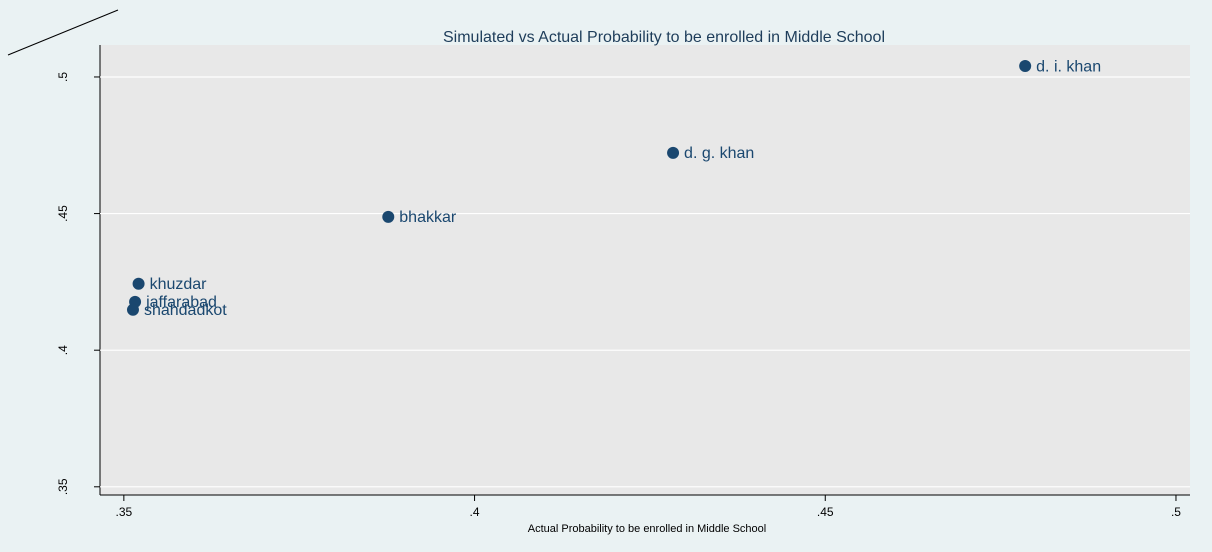 The height and width of the screenshot is (552, 1212). Describe the element at coordinates (1068, 66) in the screenshot. I see `point-label: d. i. khan` at that location.